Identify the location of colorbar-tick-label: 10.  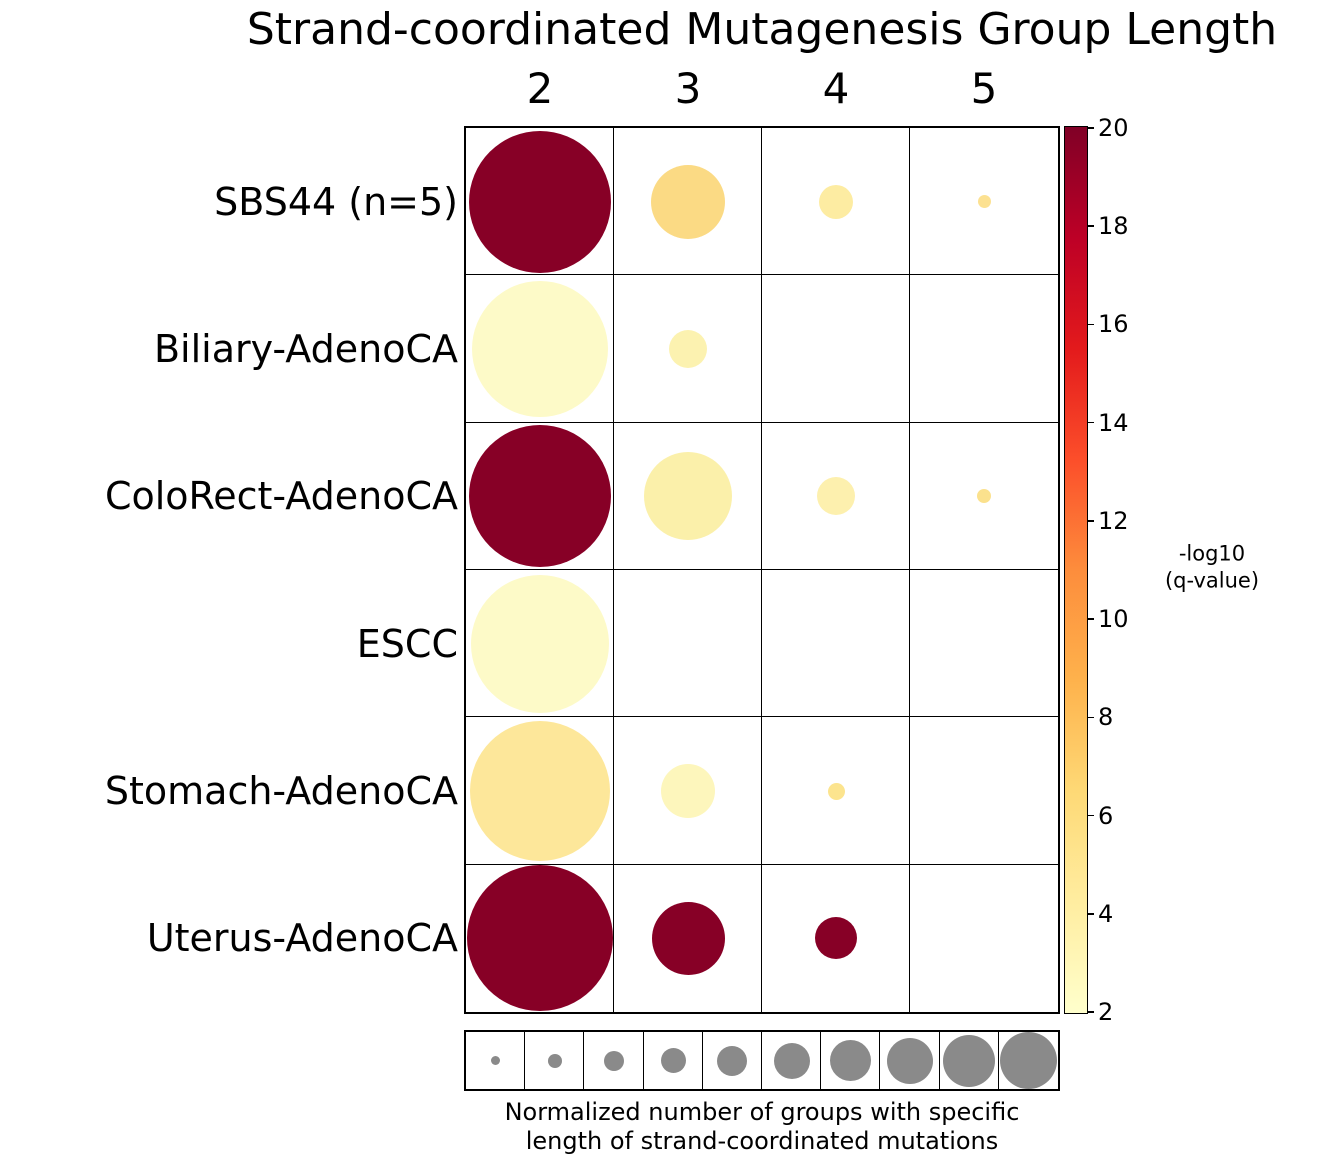
(1113, 619).